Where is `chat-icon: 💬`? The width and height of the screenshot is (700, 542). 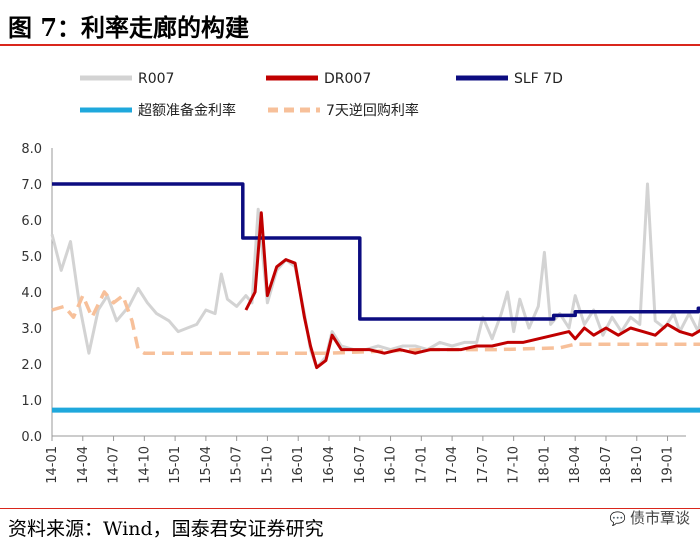
chat-icon: 💬 is located at coordinates (617, 519).